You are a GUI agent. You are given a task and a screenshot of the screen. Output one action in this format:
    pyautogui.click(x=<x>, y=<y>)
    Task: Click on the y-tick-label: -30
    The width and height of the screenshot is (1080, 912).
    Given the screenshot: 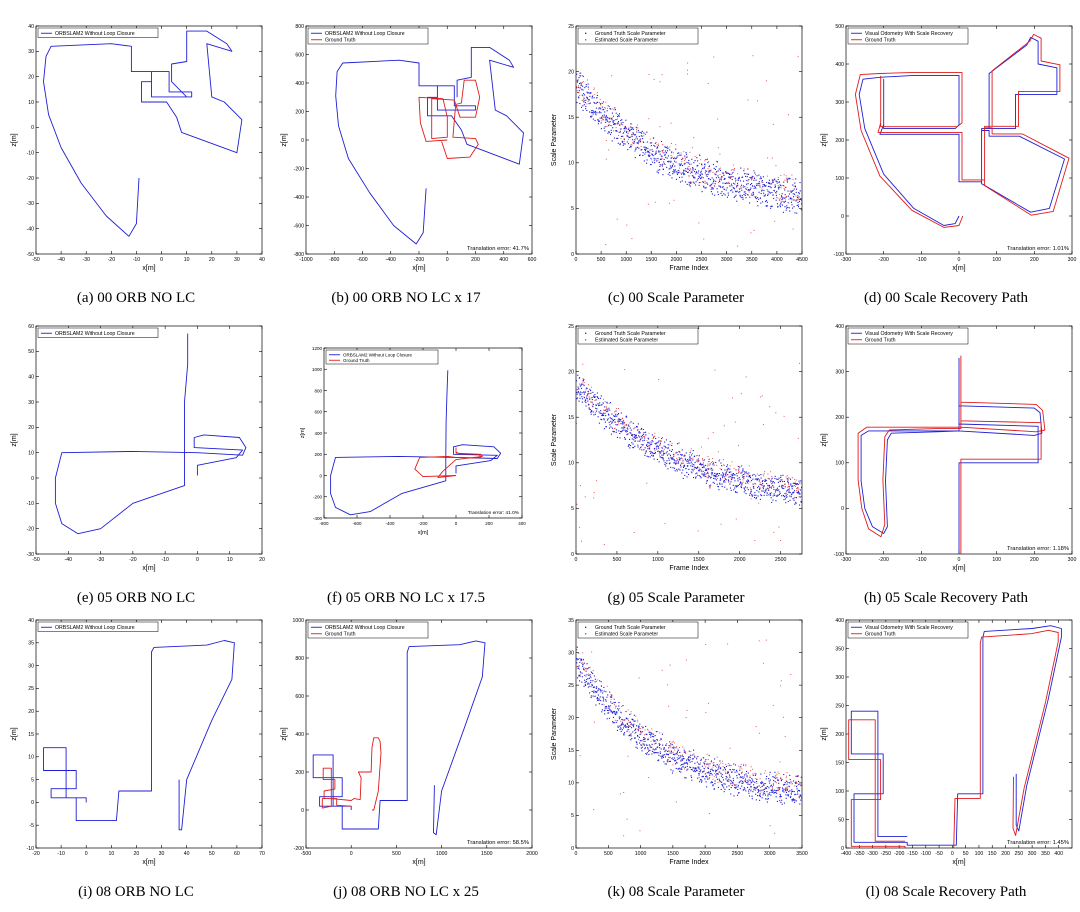 What is the action you would take?
    pyautogui.click(x=31, y=204)
    